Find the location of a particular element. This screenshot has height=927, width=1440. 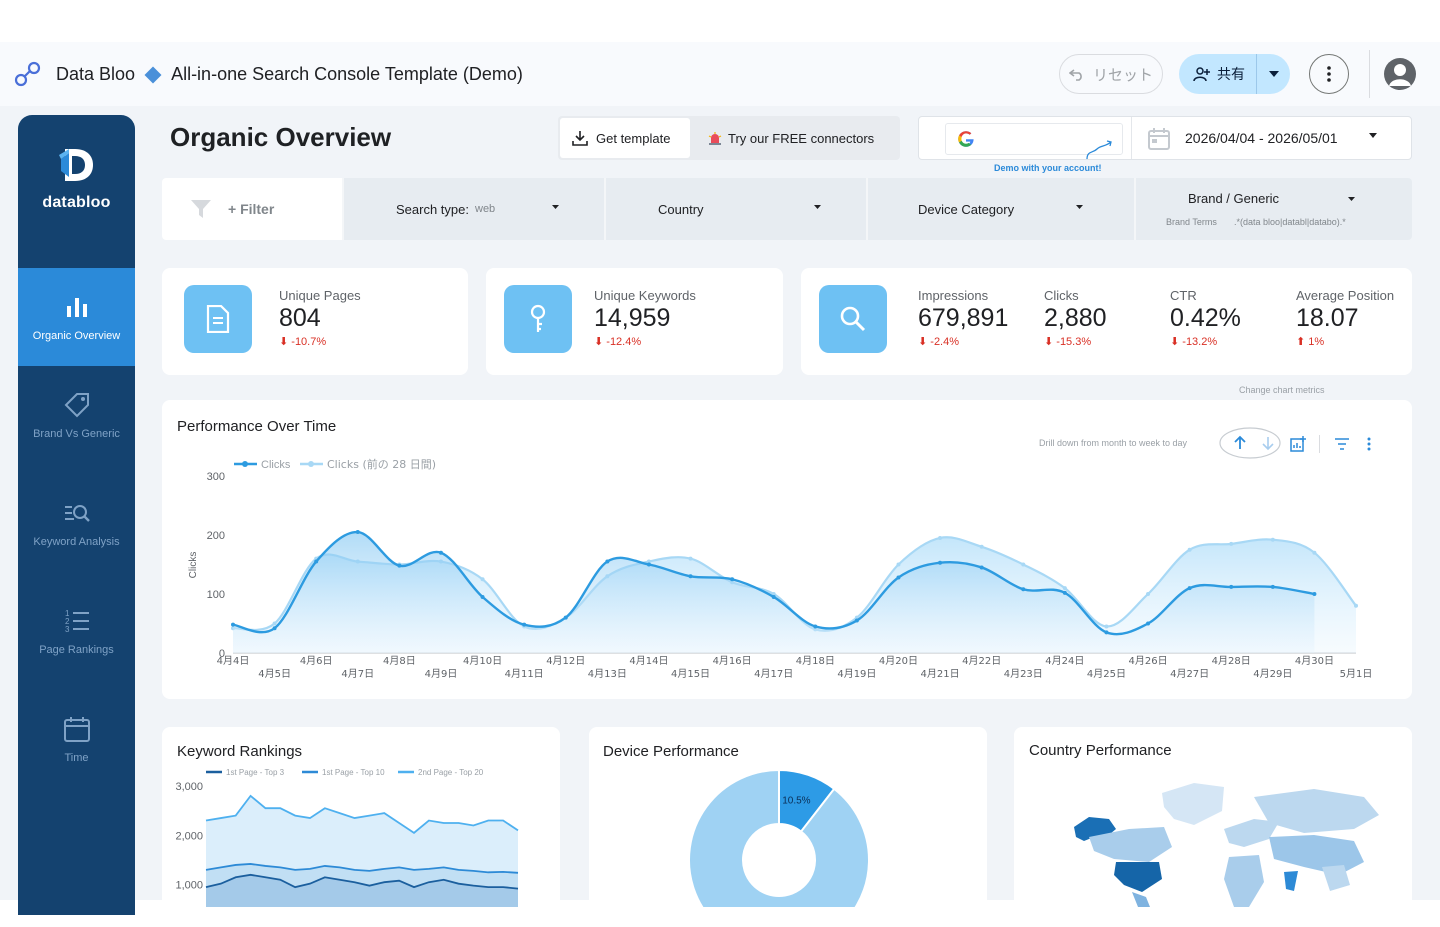

free-connectors-link: Try our FREE connectors is located at coordinates (791, 138).